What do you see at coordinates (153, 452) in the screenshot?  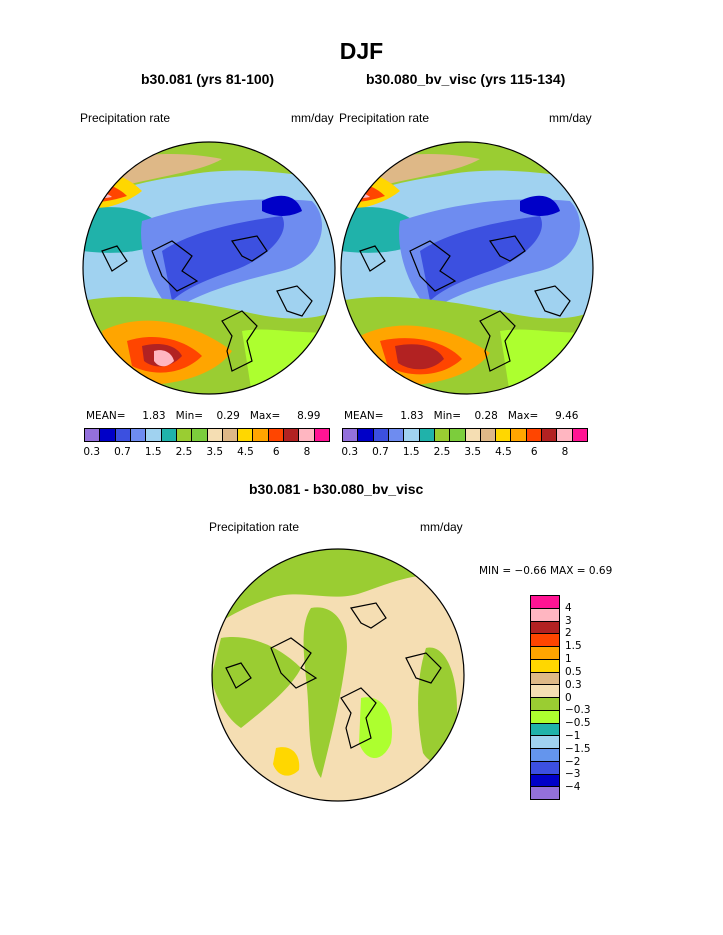 I see `left-colorbar-tick-label: 1.5` at bounding box center [153, 452].